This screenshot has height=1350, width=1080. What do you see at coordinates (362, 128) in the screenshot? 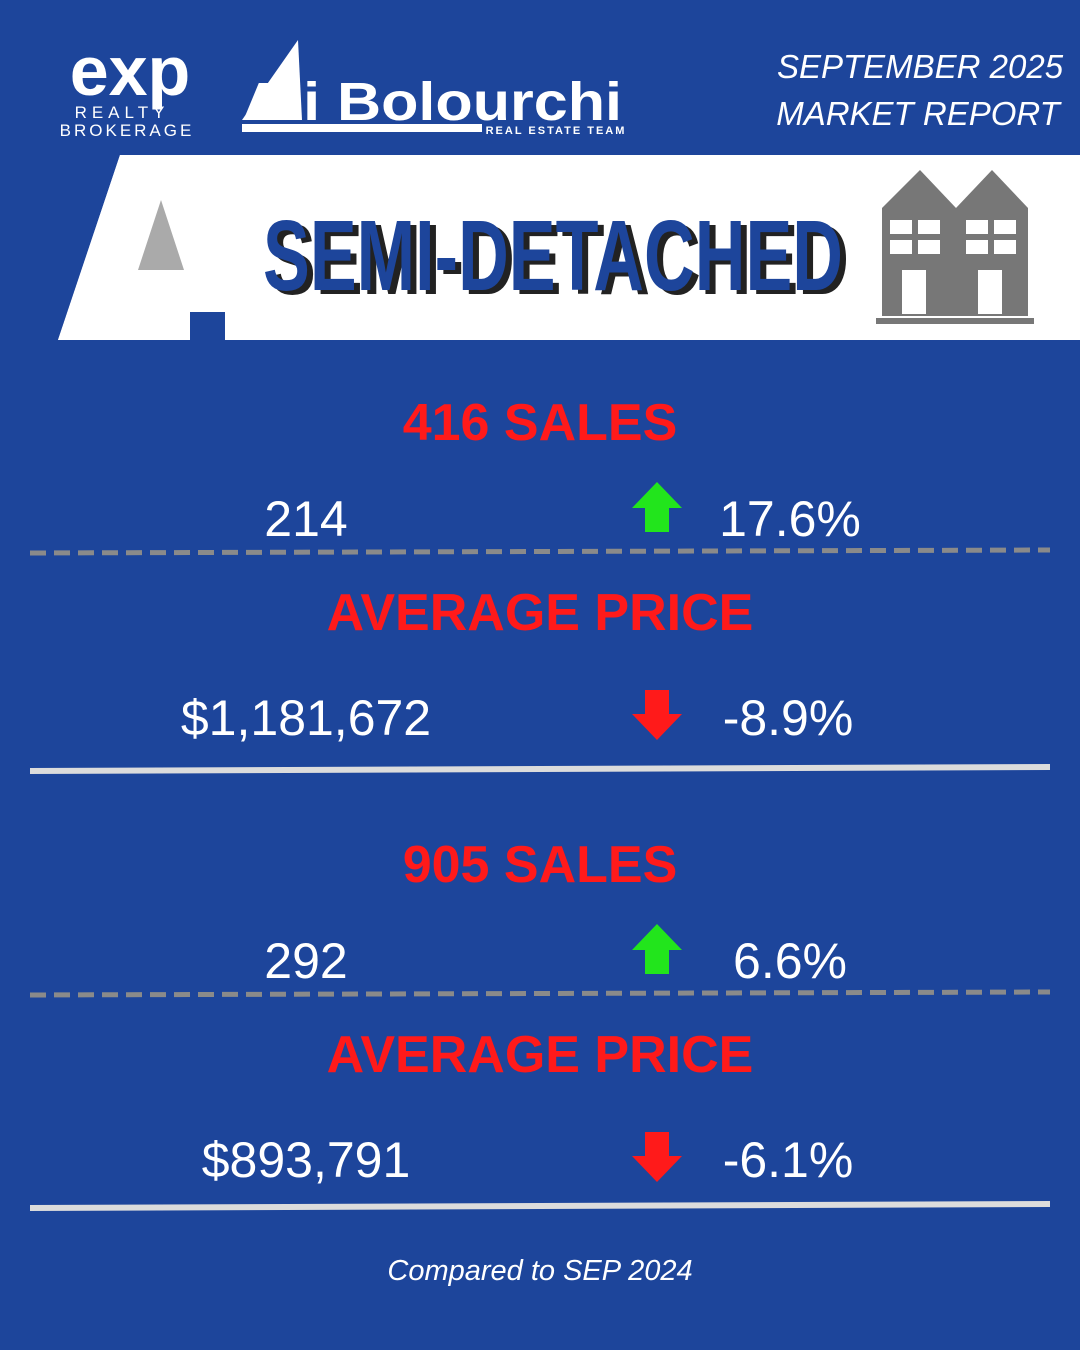
I see `team-logo-bar` at bounding box center [362, 128].